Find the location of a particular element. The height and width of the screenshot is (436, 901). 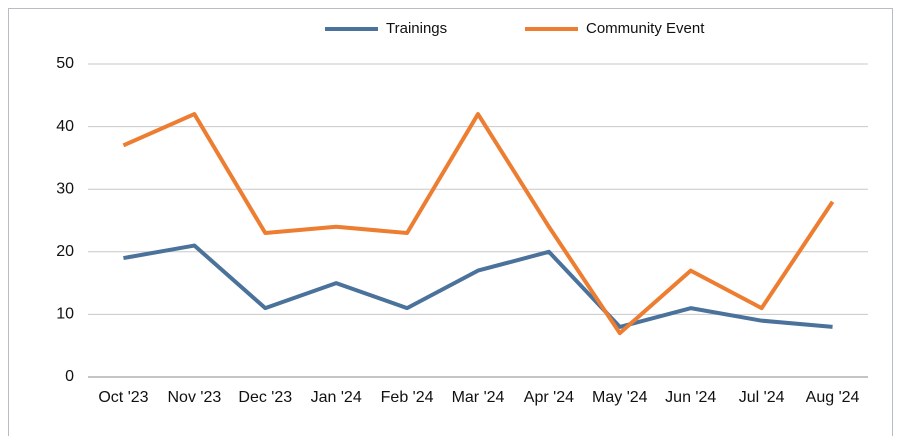

y-tick-label: 30 is located at coordinates (65, 188).